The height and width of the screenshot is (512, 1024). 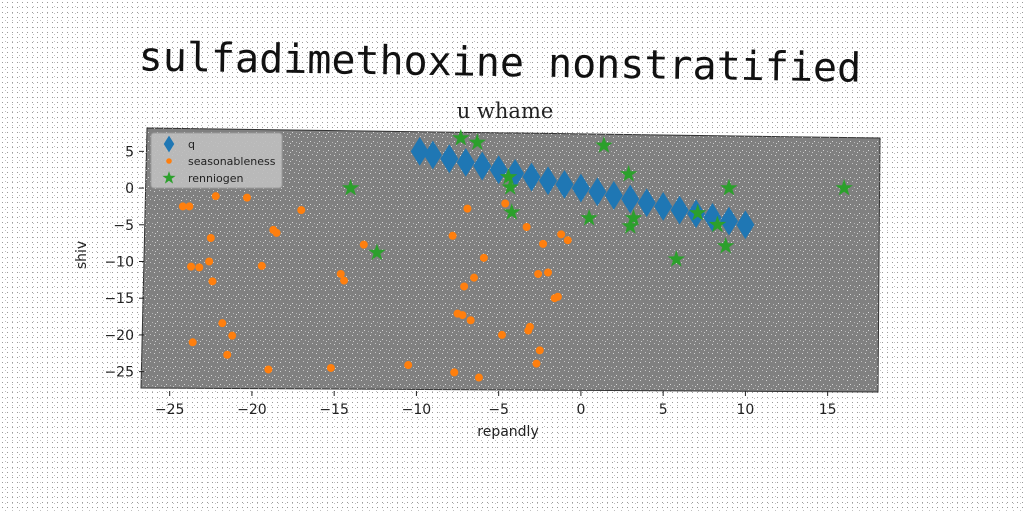 What do you see at coordinates (170, 410) in the screenshot?
I see `x-tick-label: −25` at bounding box center [170, 410].